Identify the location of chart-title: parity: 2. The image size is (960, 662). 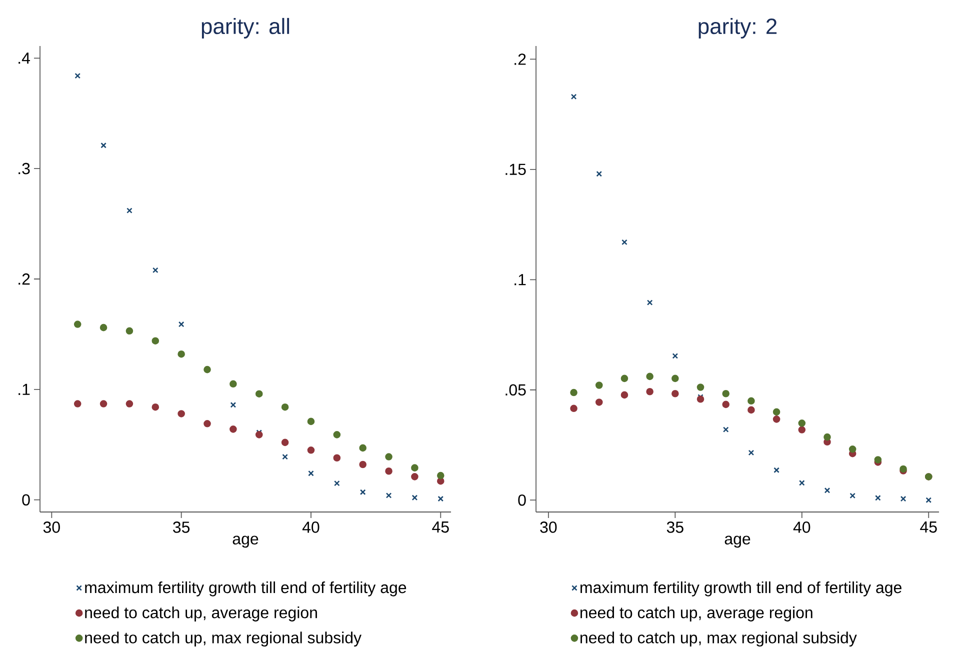
(737, 28).